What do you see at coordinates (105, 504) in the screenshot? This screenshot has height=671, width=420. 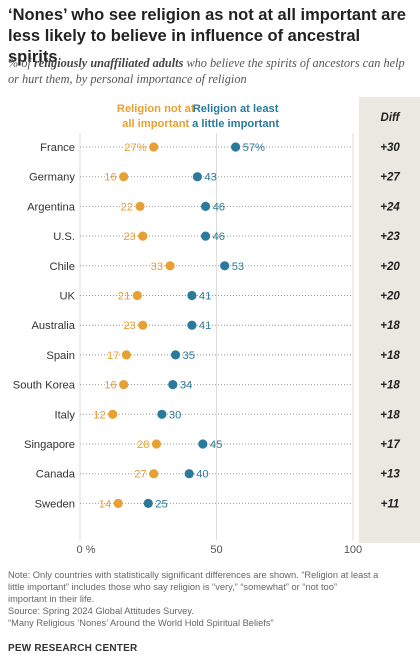 I see `value-label-not-at-all: 14` at bounding box center [105, 504].